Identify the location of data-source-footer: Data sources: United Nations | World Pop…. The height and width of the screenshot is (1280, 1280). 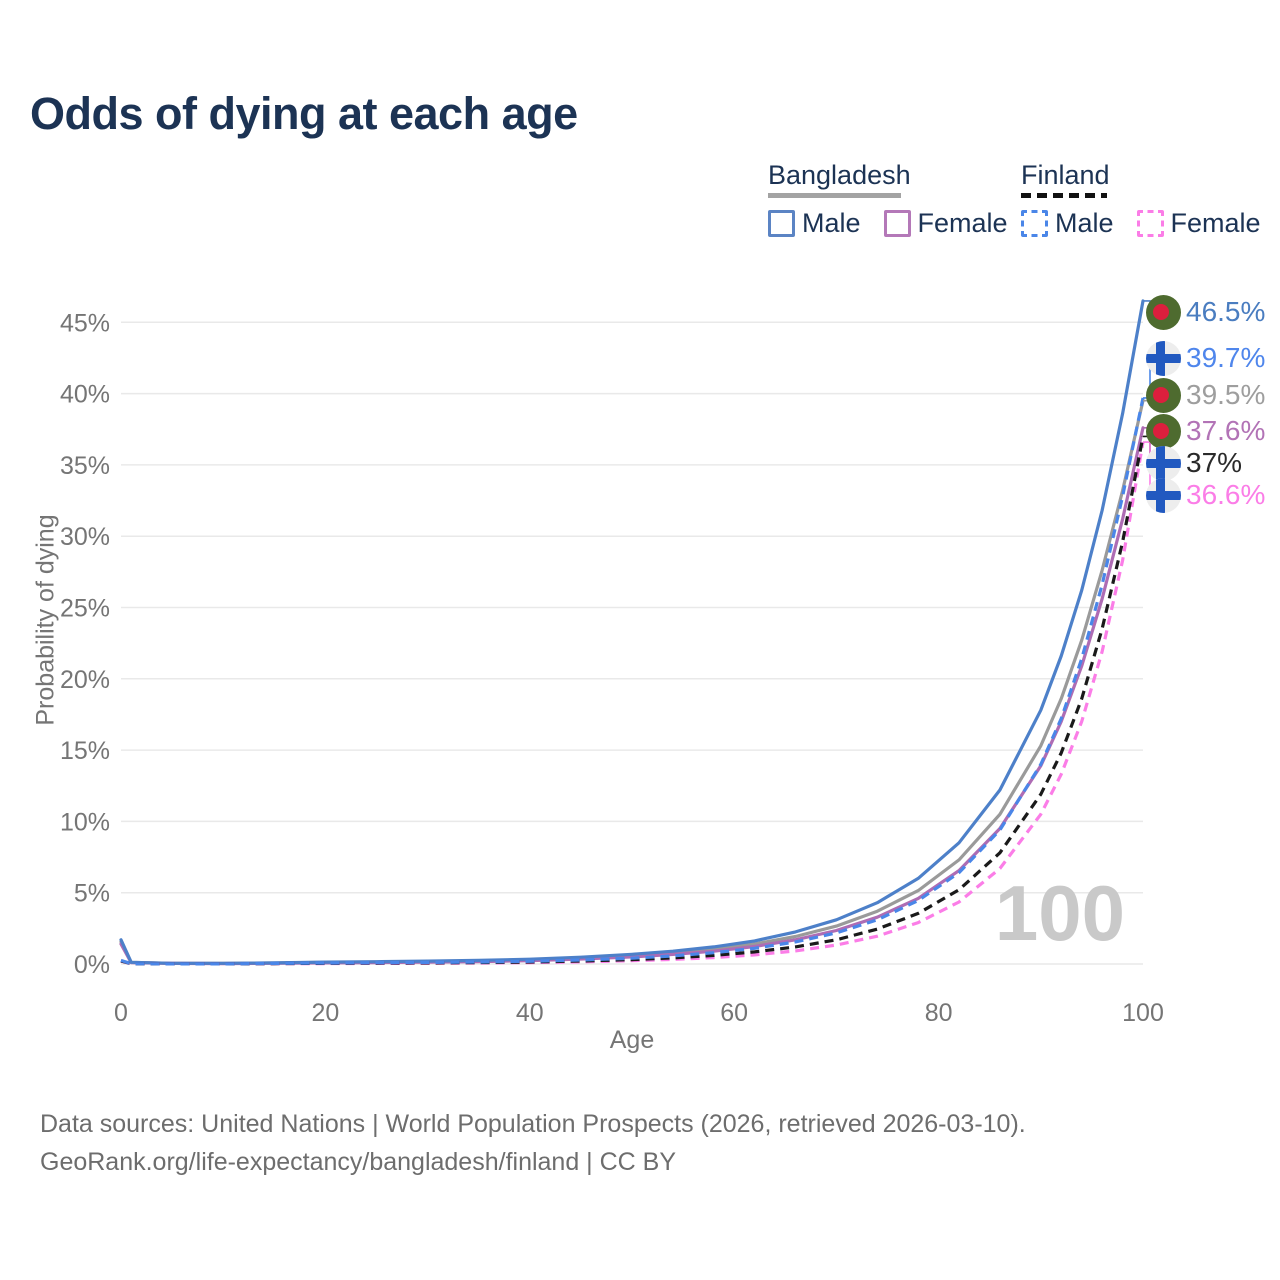
(533, 1143).